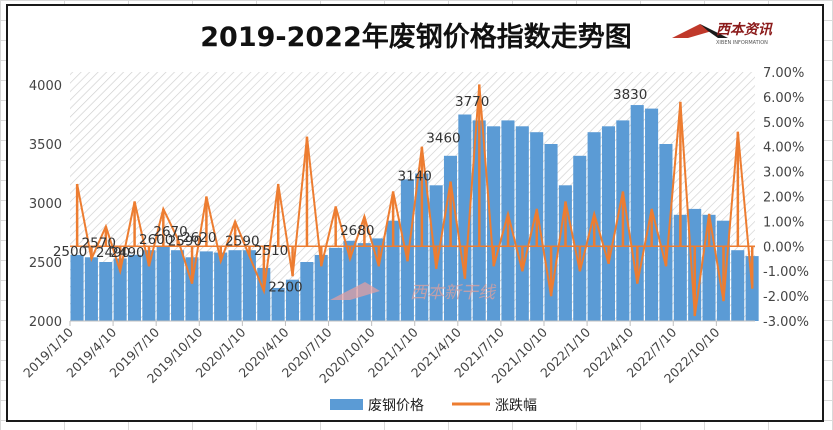 The image size is (833, 430). What do you see at coordinates (714, 31) in the screenshot?
I see `logo-roof-shadow-icon` at bounding box center [714, 31].